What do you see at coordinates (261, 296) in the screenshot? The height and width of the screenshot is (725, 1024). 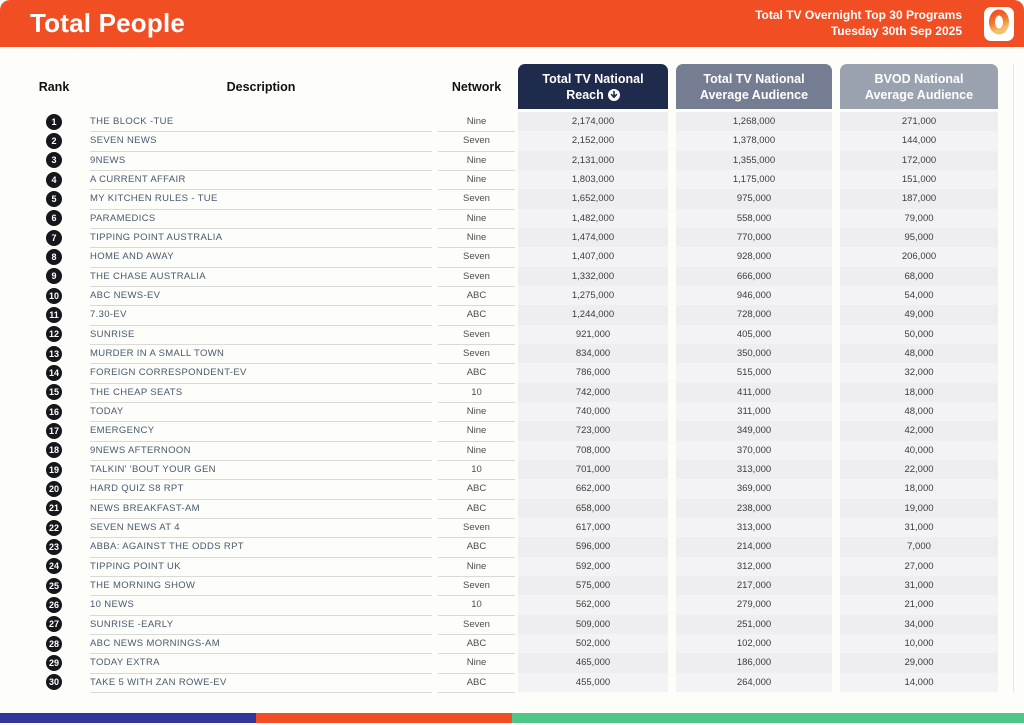 I see `program-description: ABC NEWS-EV` at bounding box center [261, 296].